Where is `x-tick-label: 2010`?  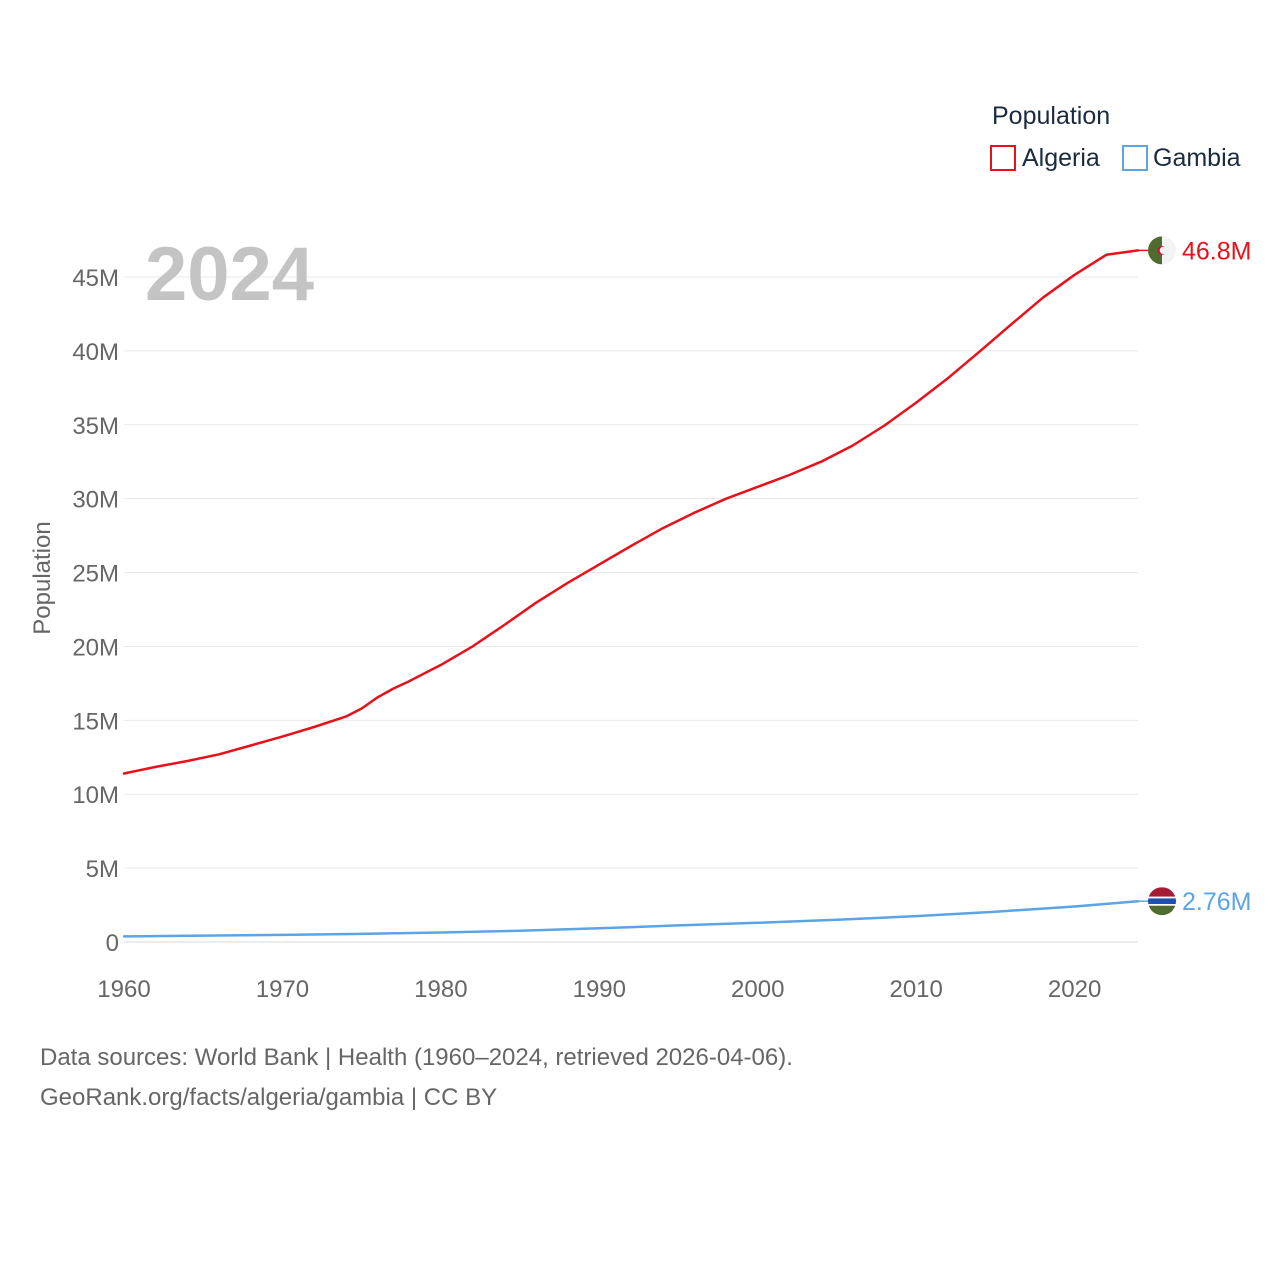
x-tick-label: 2010 is located at coordinates (915, 989).